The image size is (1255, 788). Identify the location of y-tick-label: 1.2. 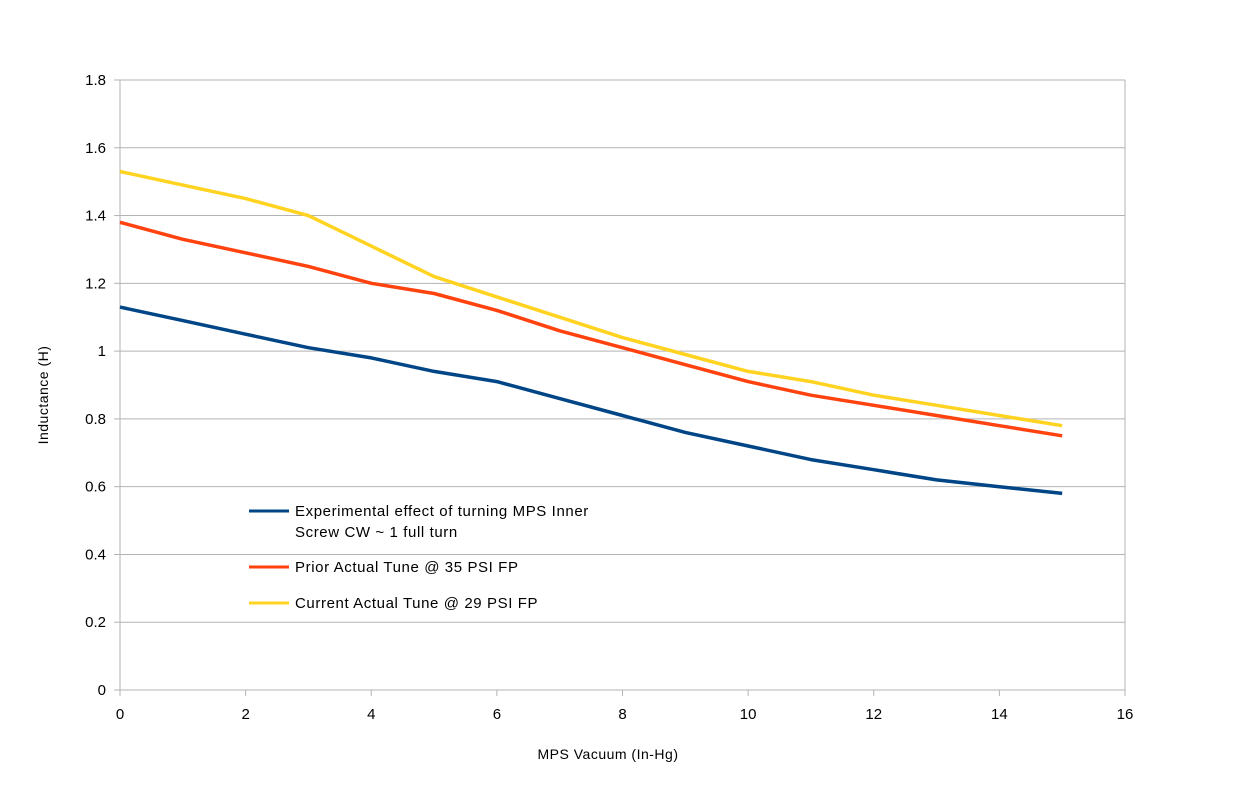
(95, 283).